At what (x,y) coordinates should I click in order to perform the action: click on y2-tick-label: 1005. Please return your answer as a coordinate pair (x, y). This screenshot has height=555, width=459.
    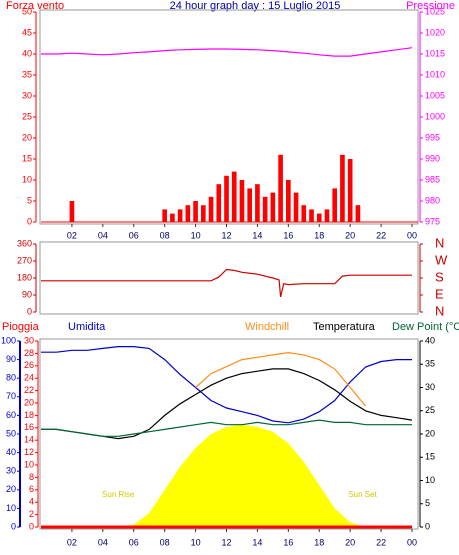
    Looking at the image, I should click on (435, 95).